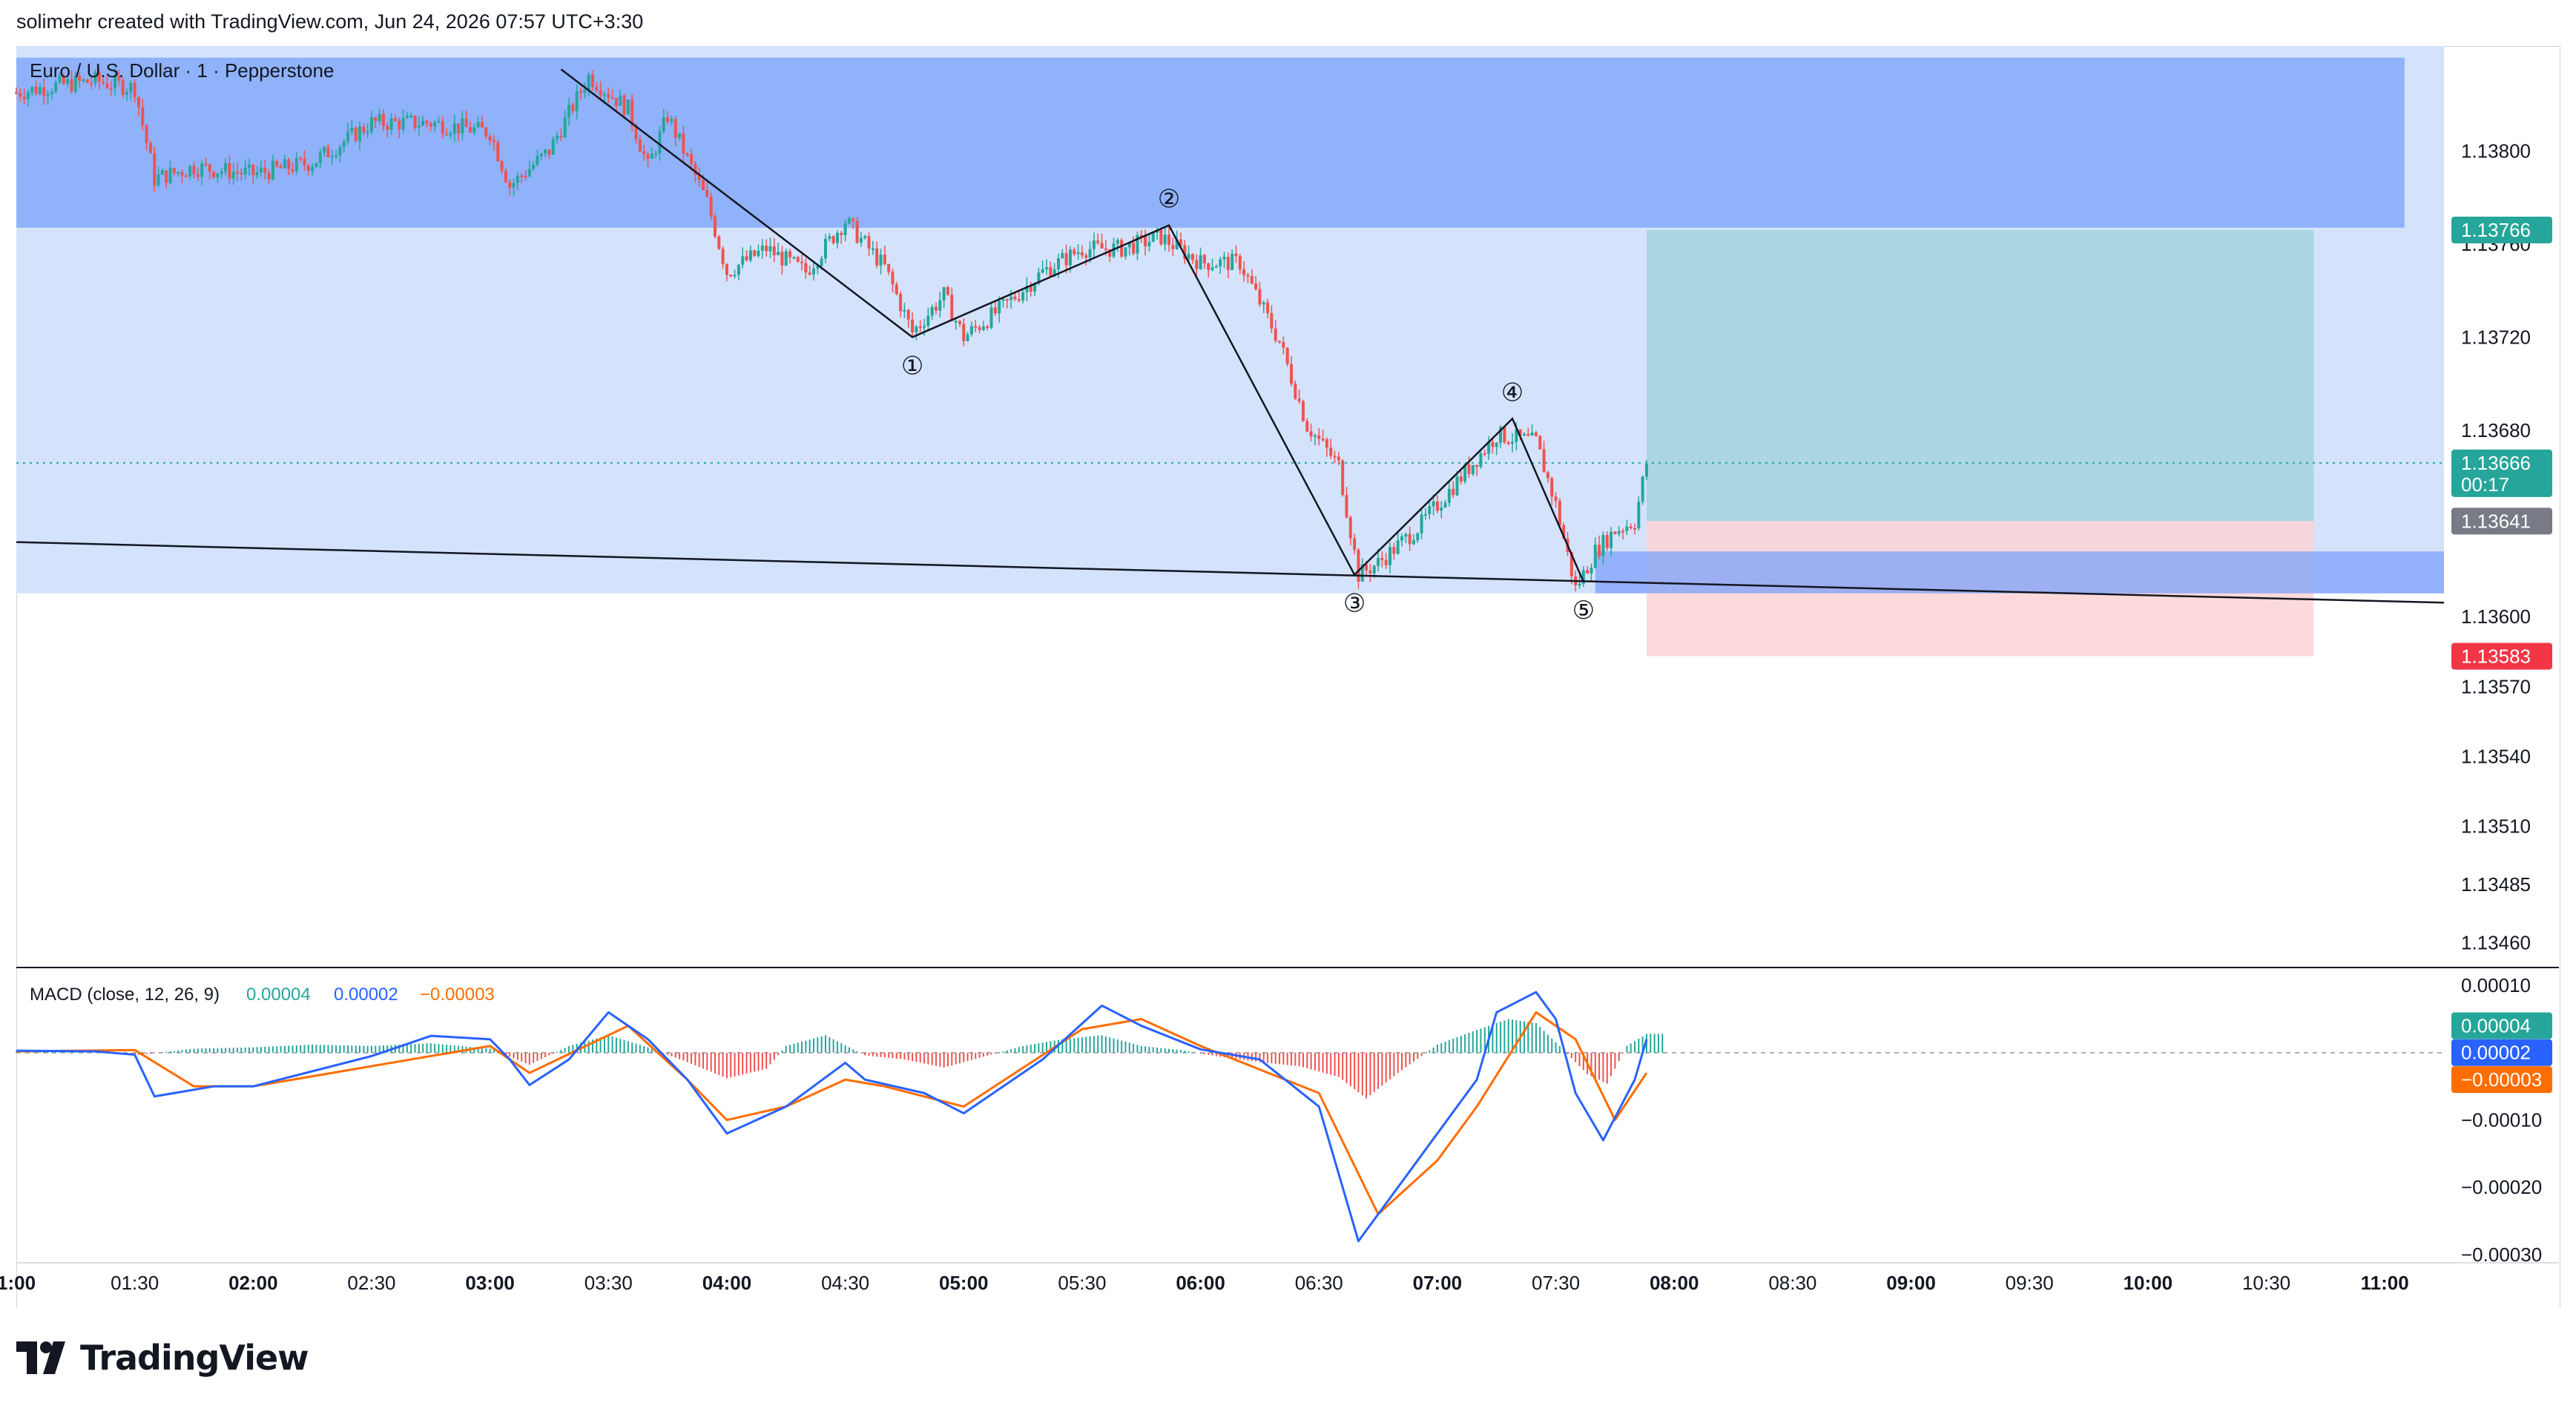 The width and height of the screenshot is (2576, 1406). I want to click on macd-legend-value: 0.00002, so click(366, 995).